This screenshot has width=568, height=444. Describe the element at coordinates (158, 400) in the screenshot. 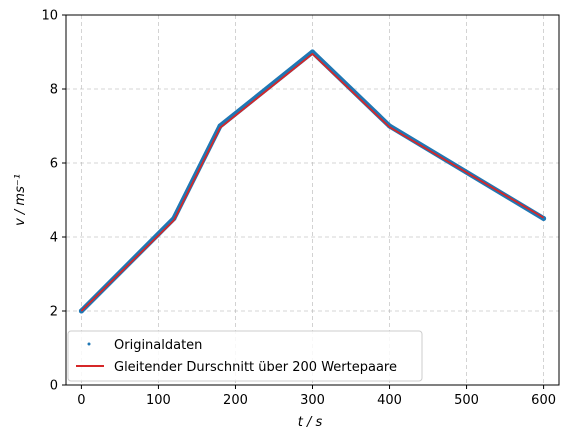

I see `x-tick-label: 100` at that location.